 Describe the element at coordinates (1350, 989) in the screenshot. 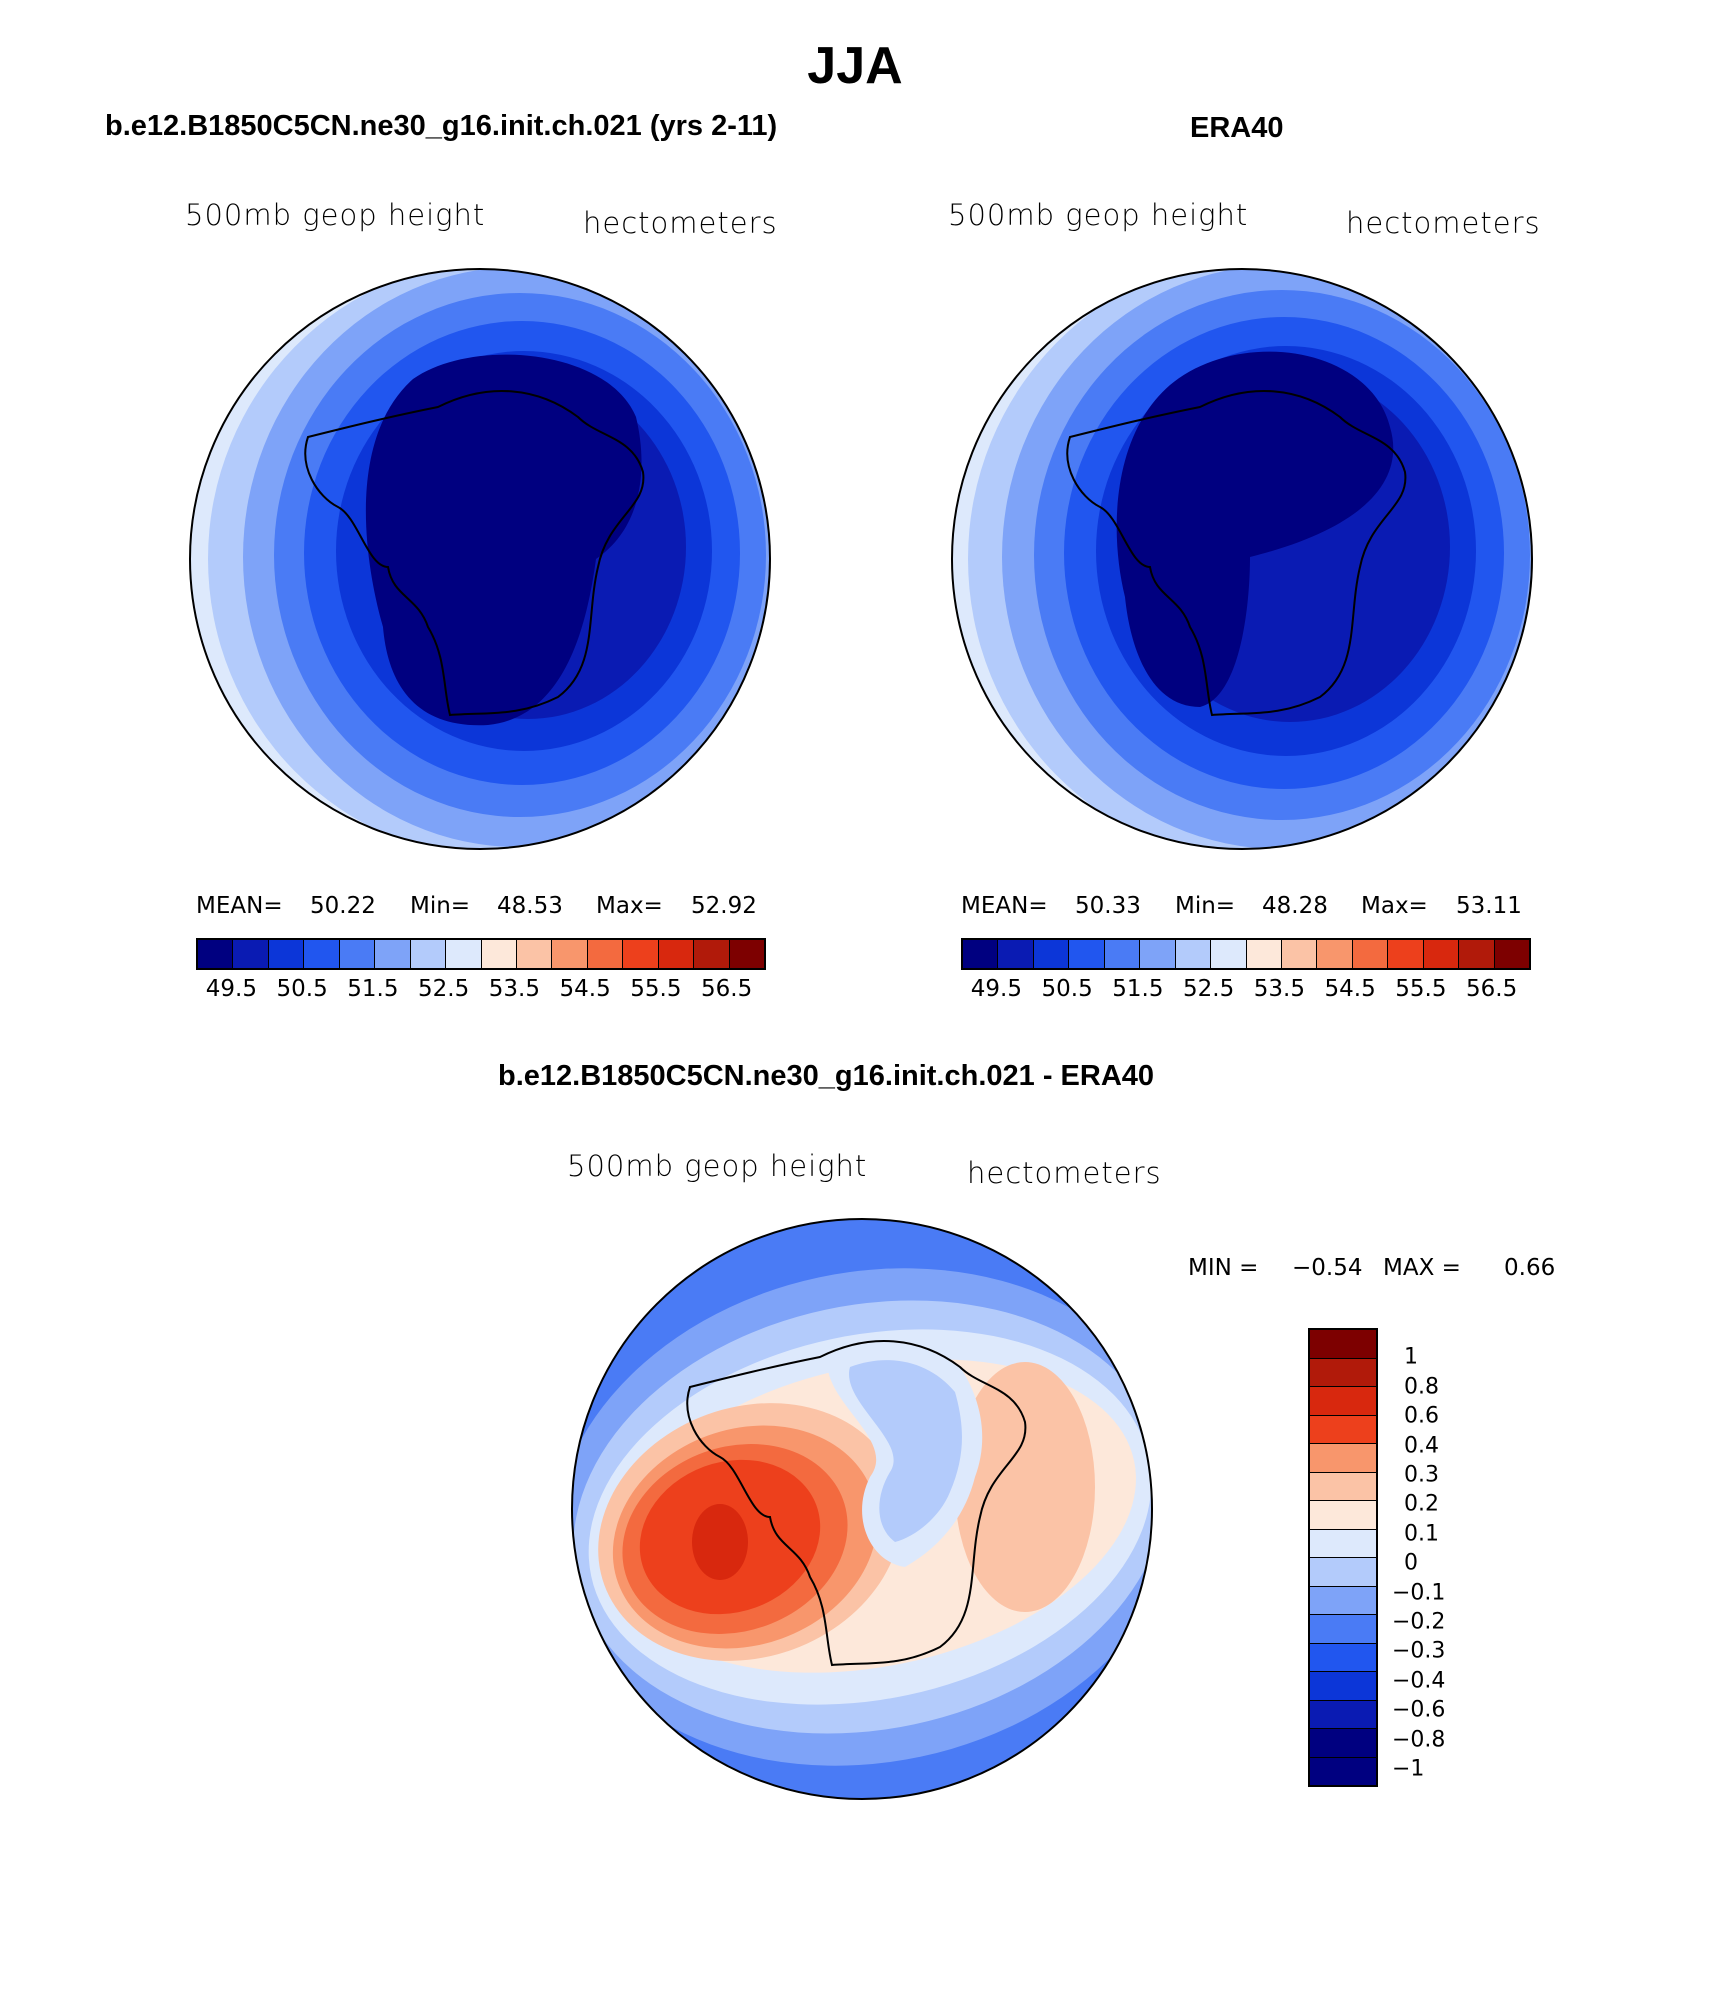

I see `obs-colorbar-tick-label: 54.5` at that location.